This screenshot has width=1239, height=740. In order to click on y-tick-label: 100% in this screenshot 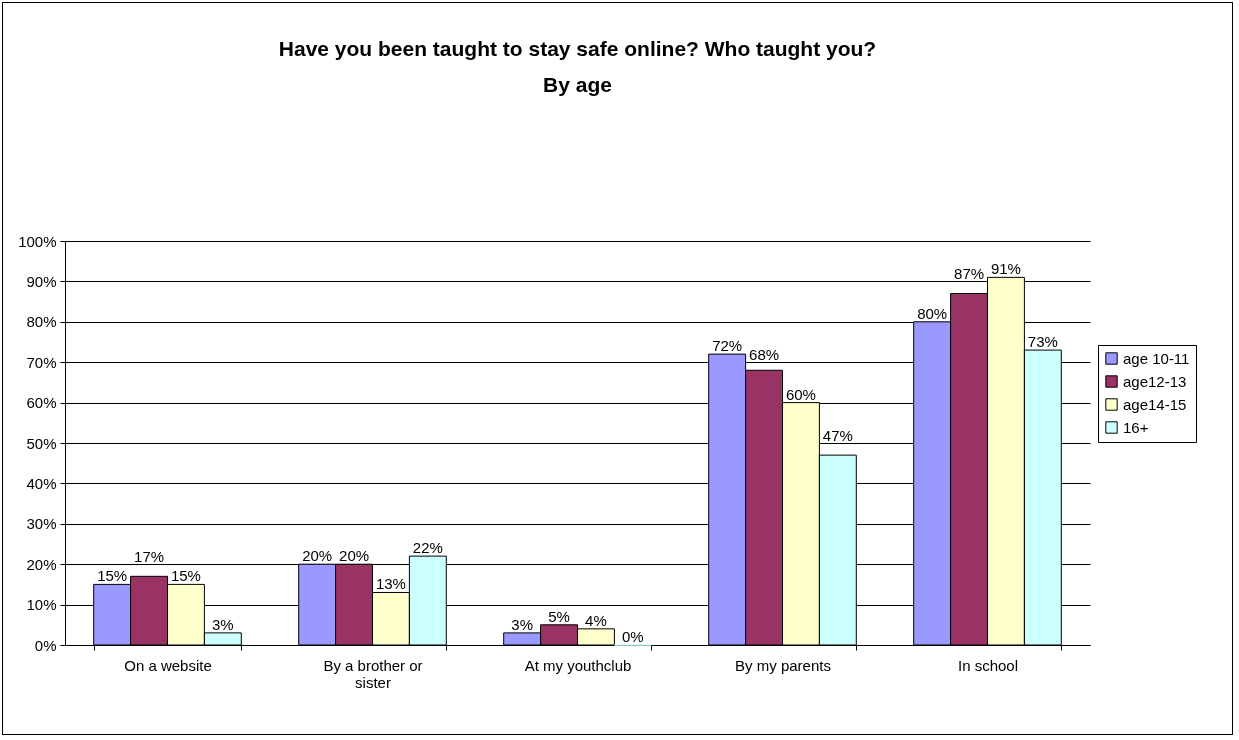, I will do `click(37, 241)`.